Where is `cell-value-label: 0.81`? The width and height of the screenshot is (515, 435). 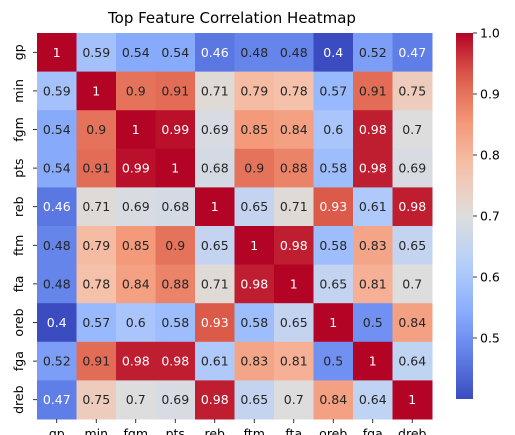
cell-value-label: 0.81 is located at coordinates (294, 361).